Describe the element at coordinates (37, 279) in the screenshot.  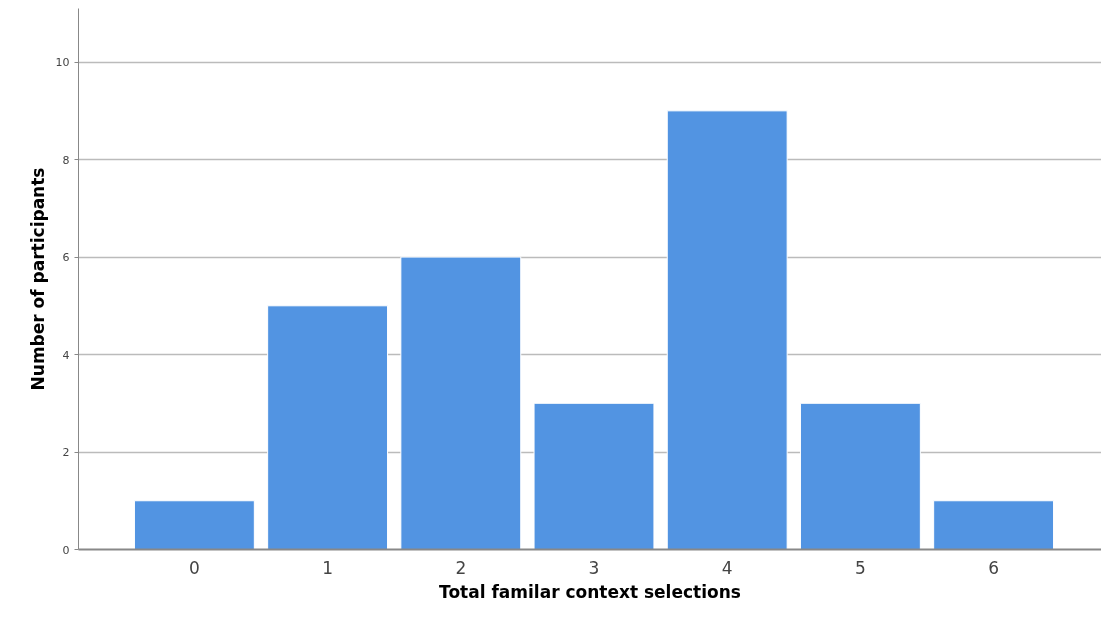
I see `y-axis-title: Number of participants` at that location.